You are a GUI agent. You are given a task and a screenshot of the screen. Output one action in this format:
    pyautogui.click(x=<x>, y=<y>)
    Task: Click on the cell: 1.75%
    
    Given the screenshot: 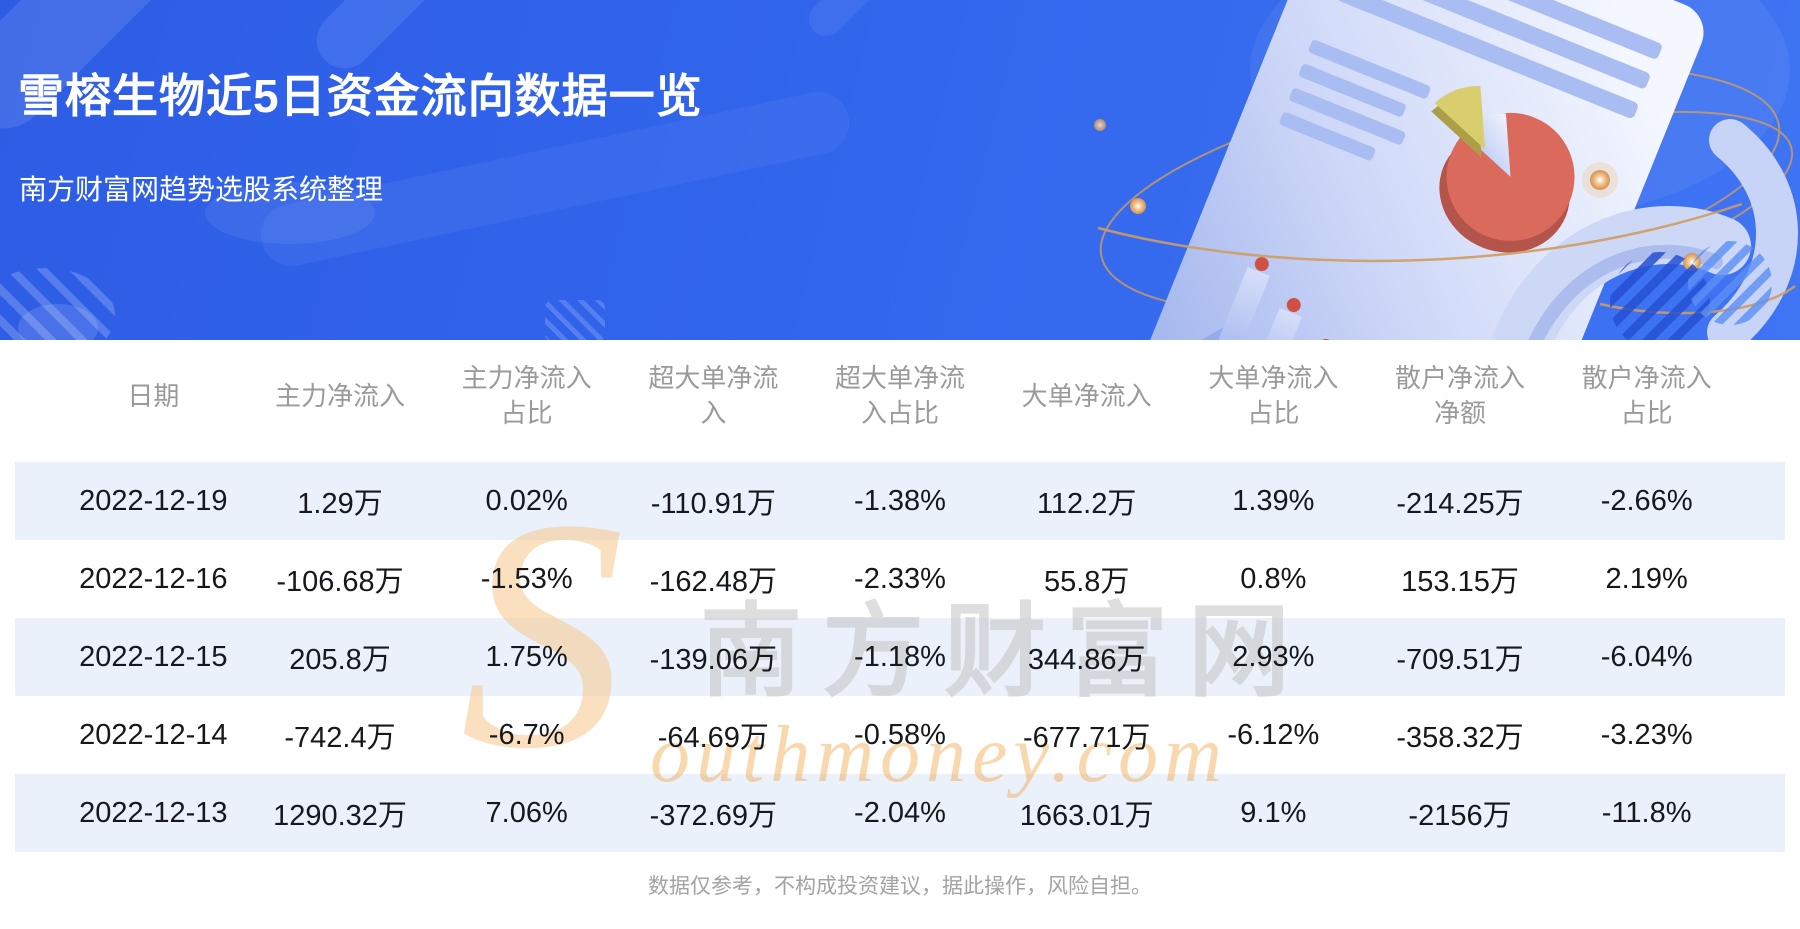 What is the action you would take?
    pyautogui.click(x=526, y=656)
    